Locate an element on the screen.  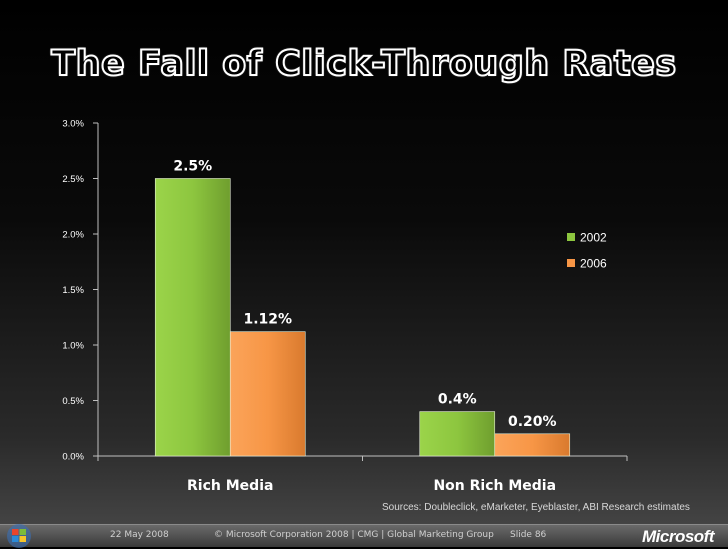
y-tick-label: 1.5% is located at coordinates (73, 290).